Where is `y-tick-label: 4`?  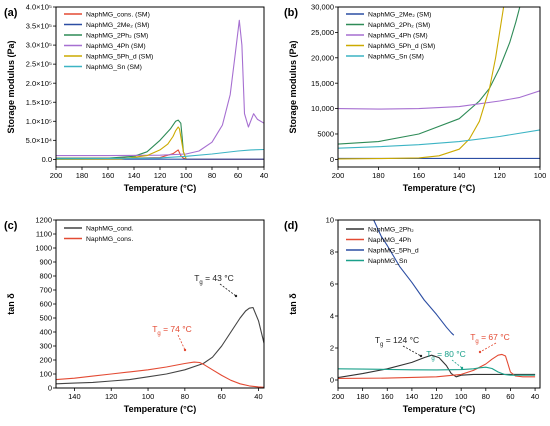
y-tick-label: 4 is located at coordinates (332, 316).